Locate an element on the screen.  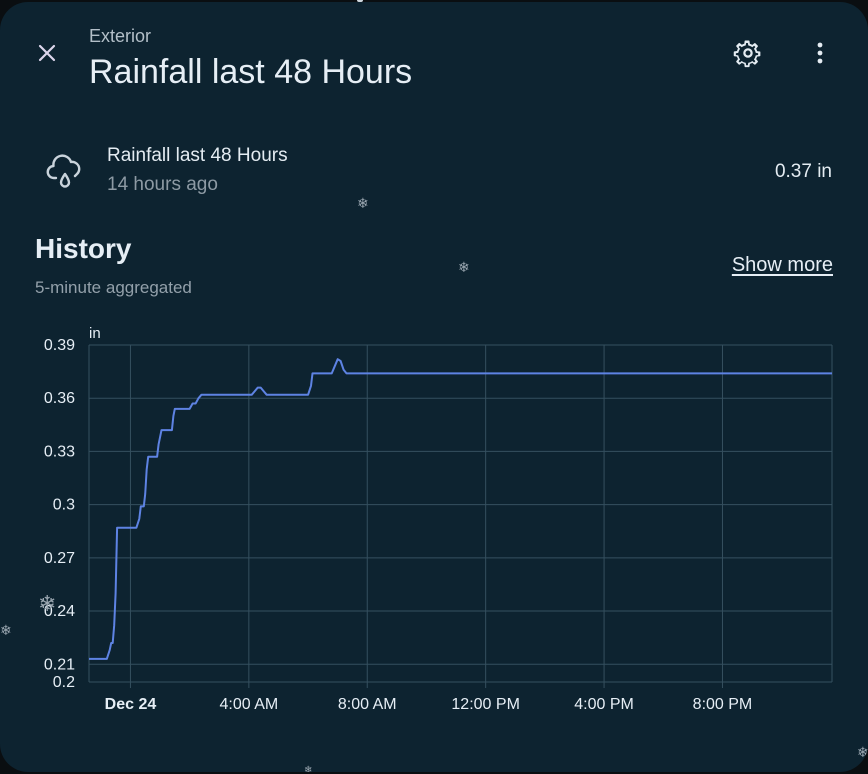
y-axis-unit-label: in is located at coordinates (95, 333).